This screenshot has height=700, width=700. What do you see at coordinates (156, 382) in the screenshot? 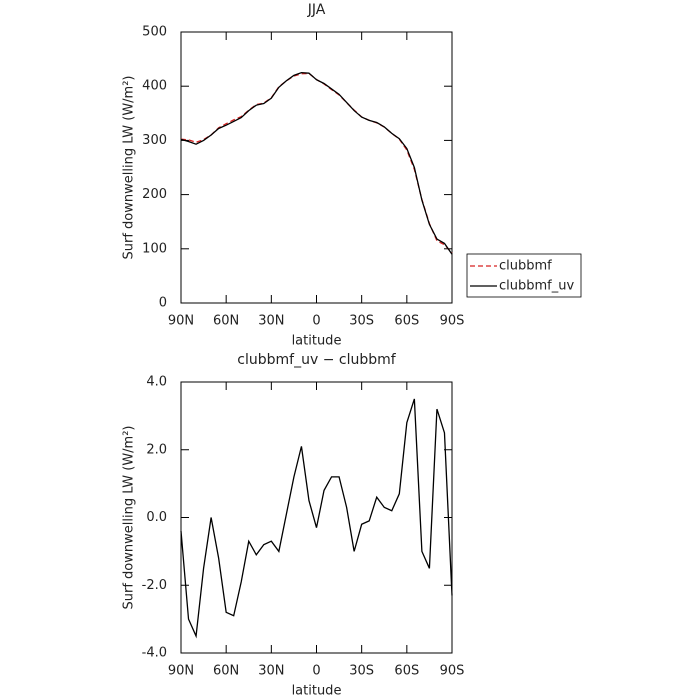
I see `y-tick-label: 4.0` at bounding box center [156, 382].